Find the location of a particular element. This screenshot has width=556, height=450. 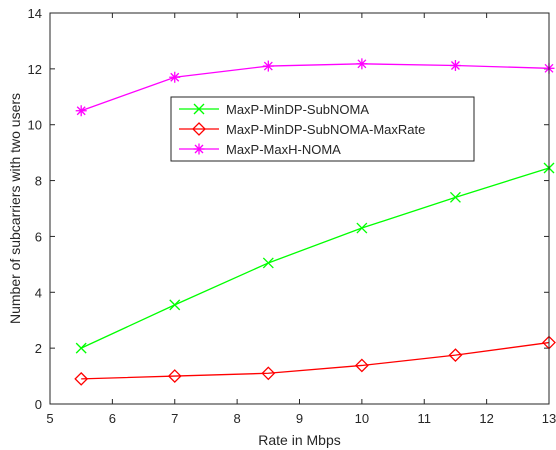

x-tick-label: 5 is located at coordinates (49, 418).